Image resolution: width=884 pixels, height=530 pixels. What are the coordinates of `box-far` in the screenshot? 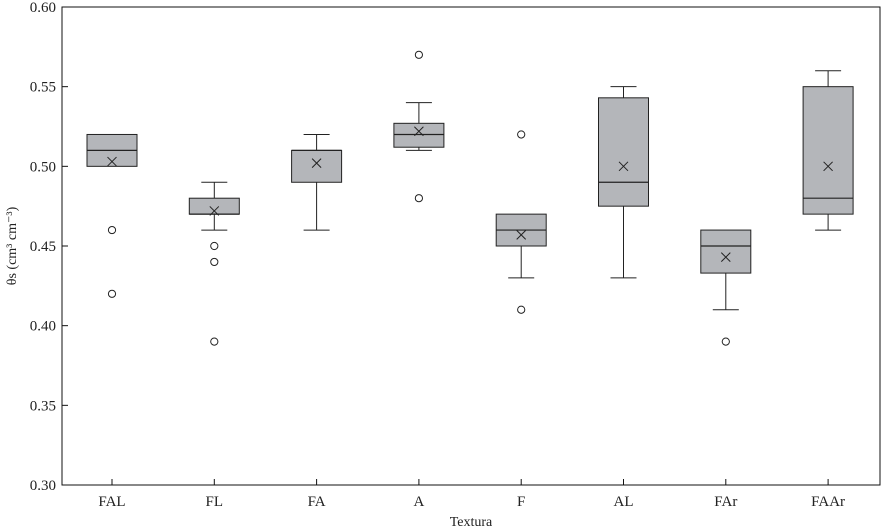 It's located at (726, 287).